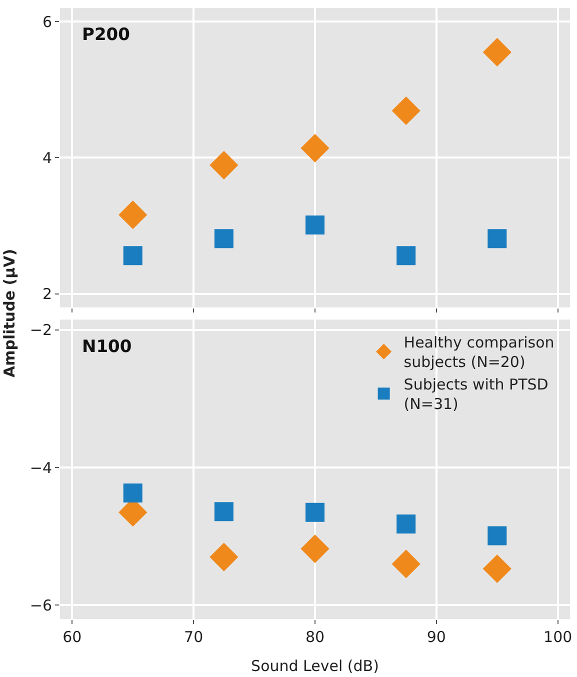  What do you see at coordinates (479, 353) in the screenshot?
I see `legend-label: Healthy comparison subjects (N=20)` at bounding box center [479, 353].